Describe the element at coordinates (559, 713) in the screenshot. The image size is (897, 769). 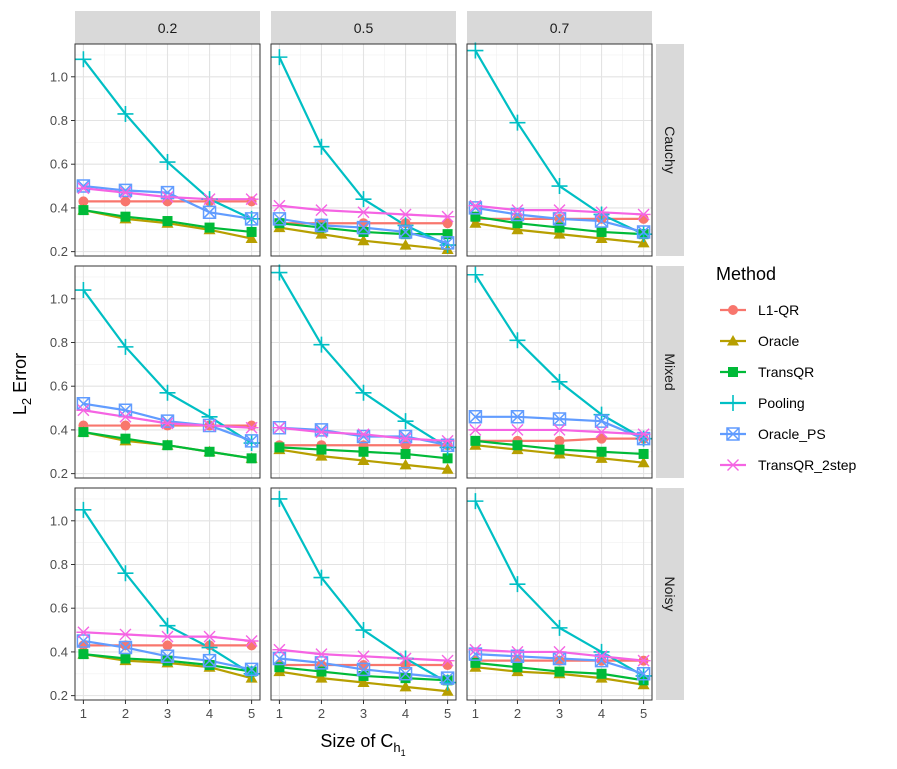
I see `x-tick-label: 3` at that location.